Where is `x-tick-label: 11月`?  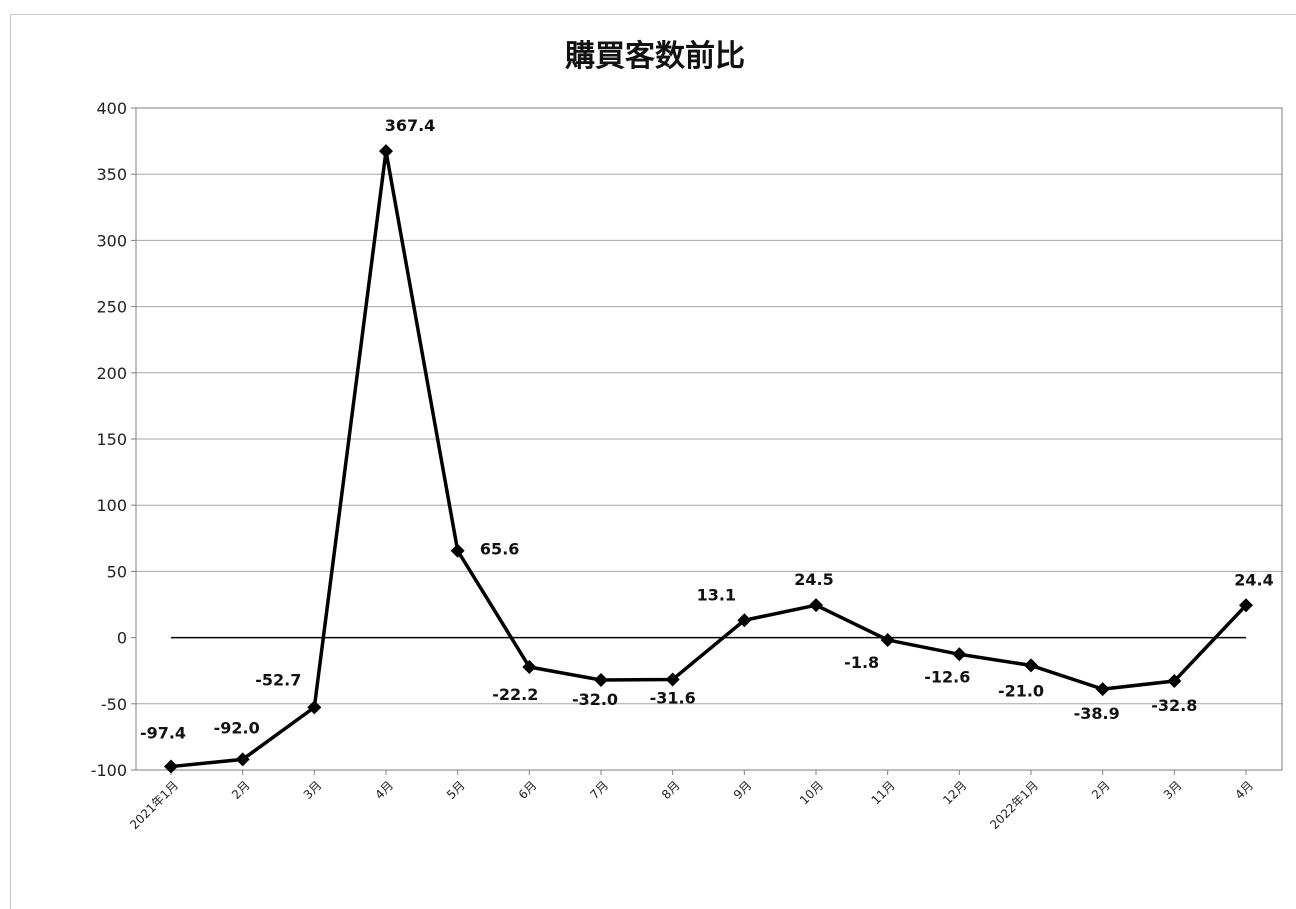 x-tick-label: 11月 is located at coordinates (883, 792).